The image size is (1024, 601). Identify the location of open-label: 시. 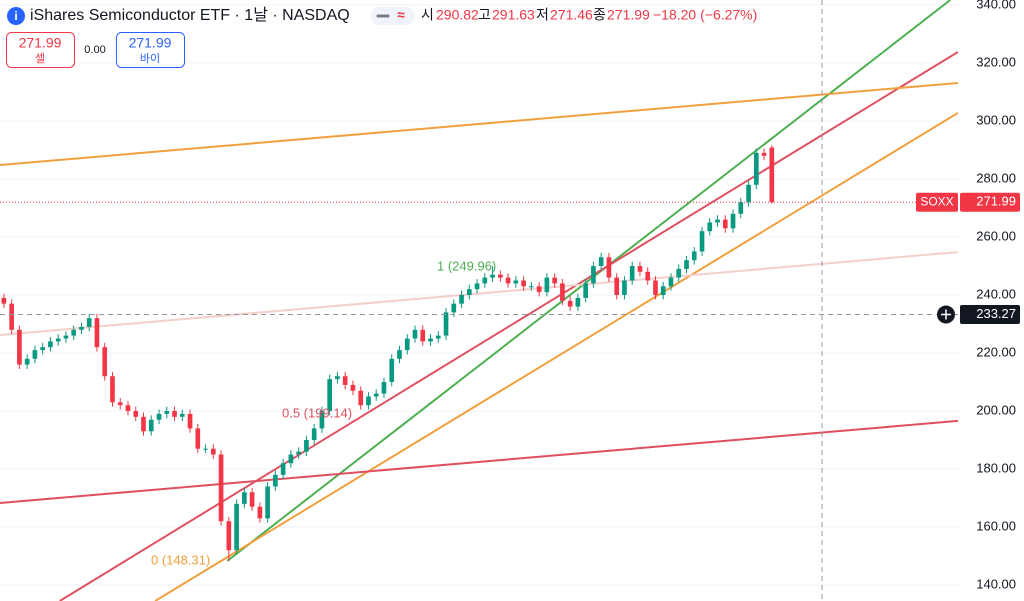
(427, 15).